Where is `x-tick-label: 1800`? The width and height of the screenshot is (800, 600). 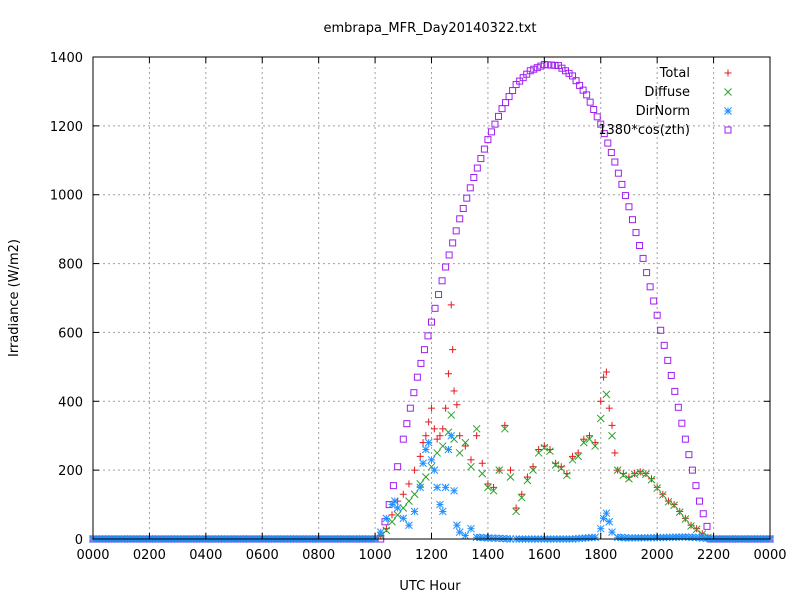 x-tick-label: 1800 is located at coordinates (600, 555).